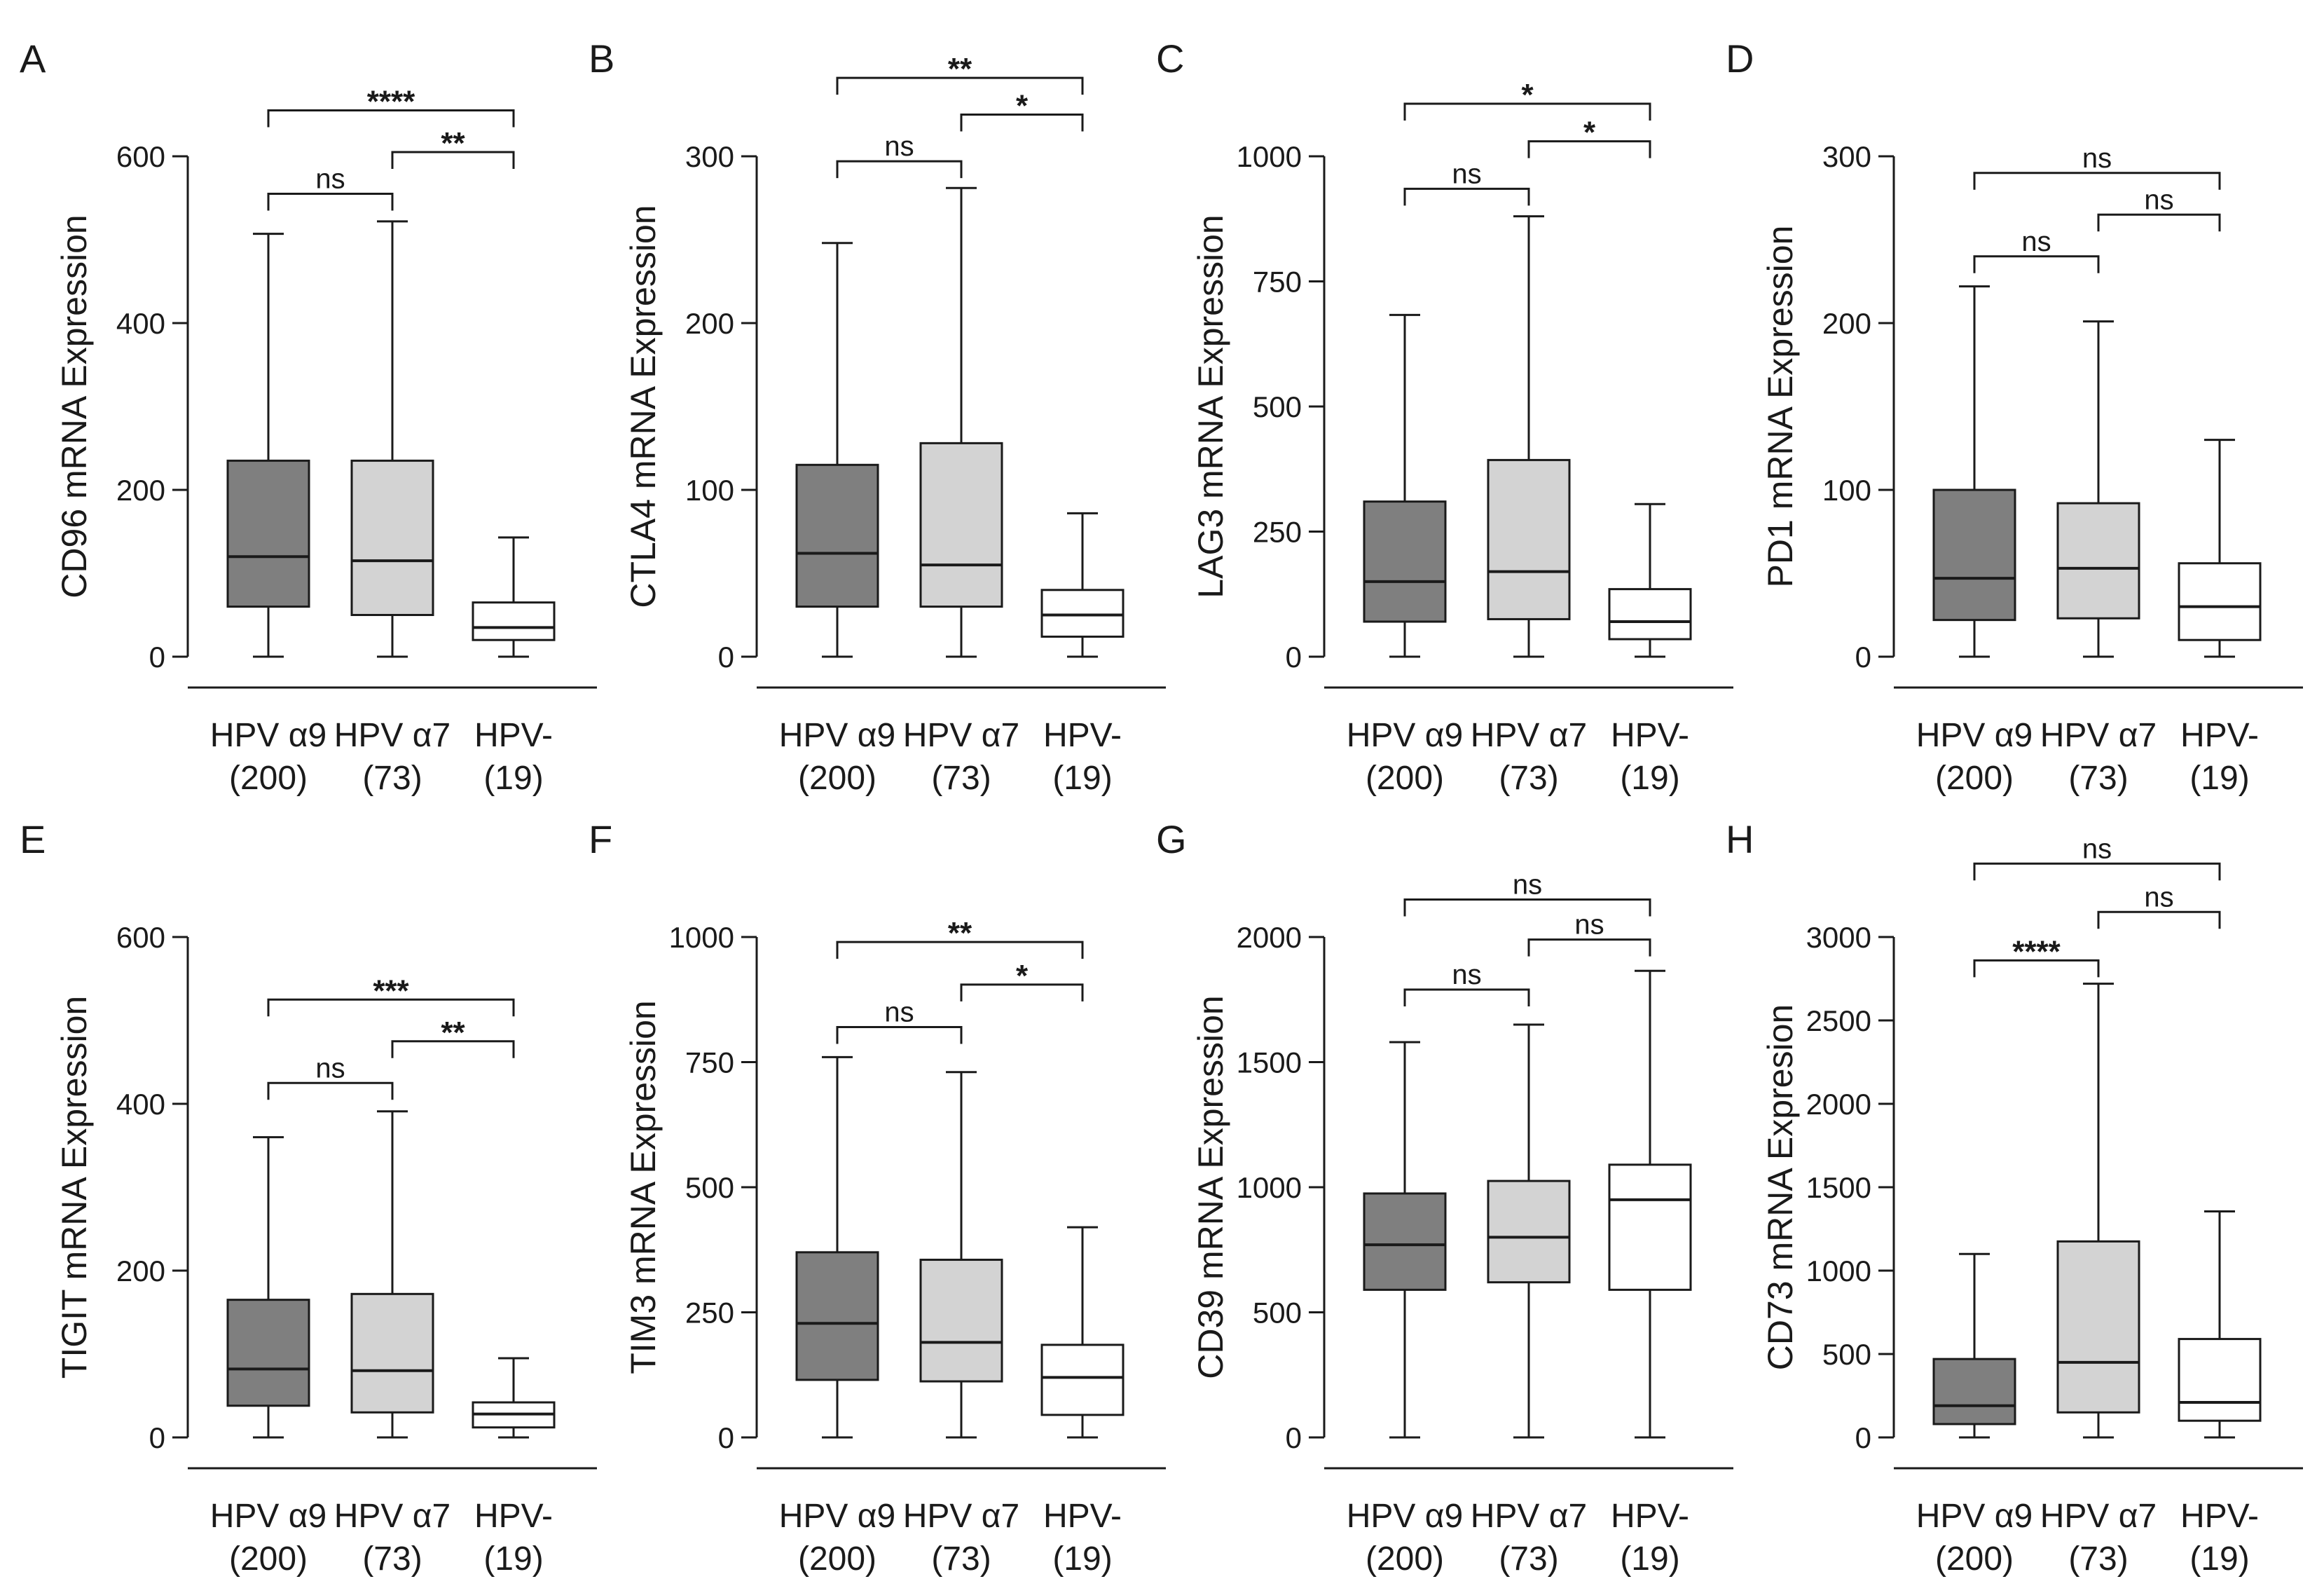 This screenshot has height=1593, width=2324. What do you see at coordinates (709, 156) in the screenshot?
I see `y-tick-label: 300` at bounding box center [709, 156].